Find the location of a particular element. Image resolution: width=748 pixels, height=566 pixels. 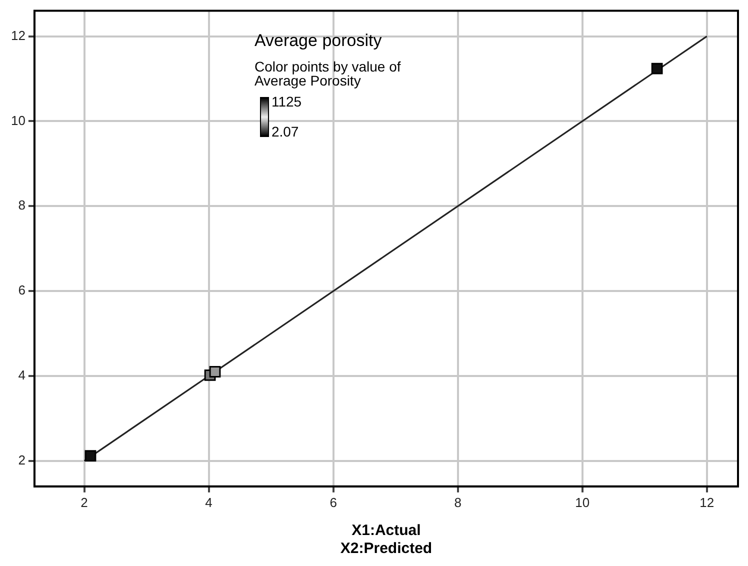

x-axis-title: X1:Actual X2:Predicted is located at coordinates (386, 540).